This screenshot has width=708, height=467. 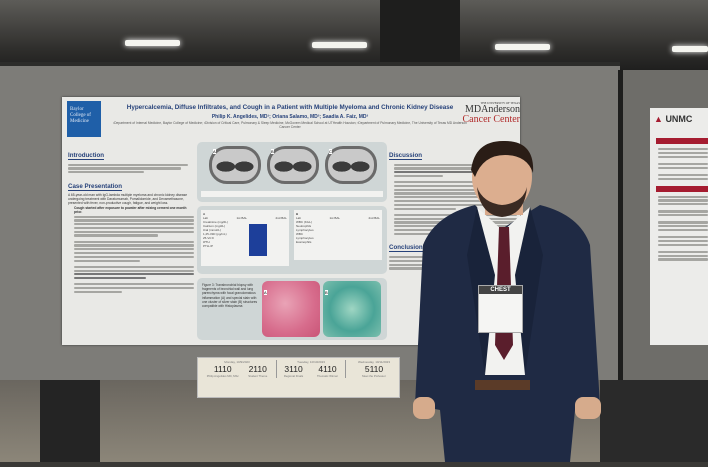 I want to click on table-a-label: A, so click(x=204, y=214).